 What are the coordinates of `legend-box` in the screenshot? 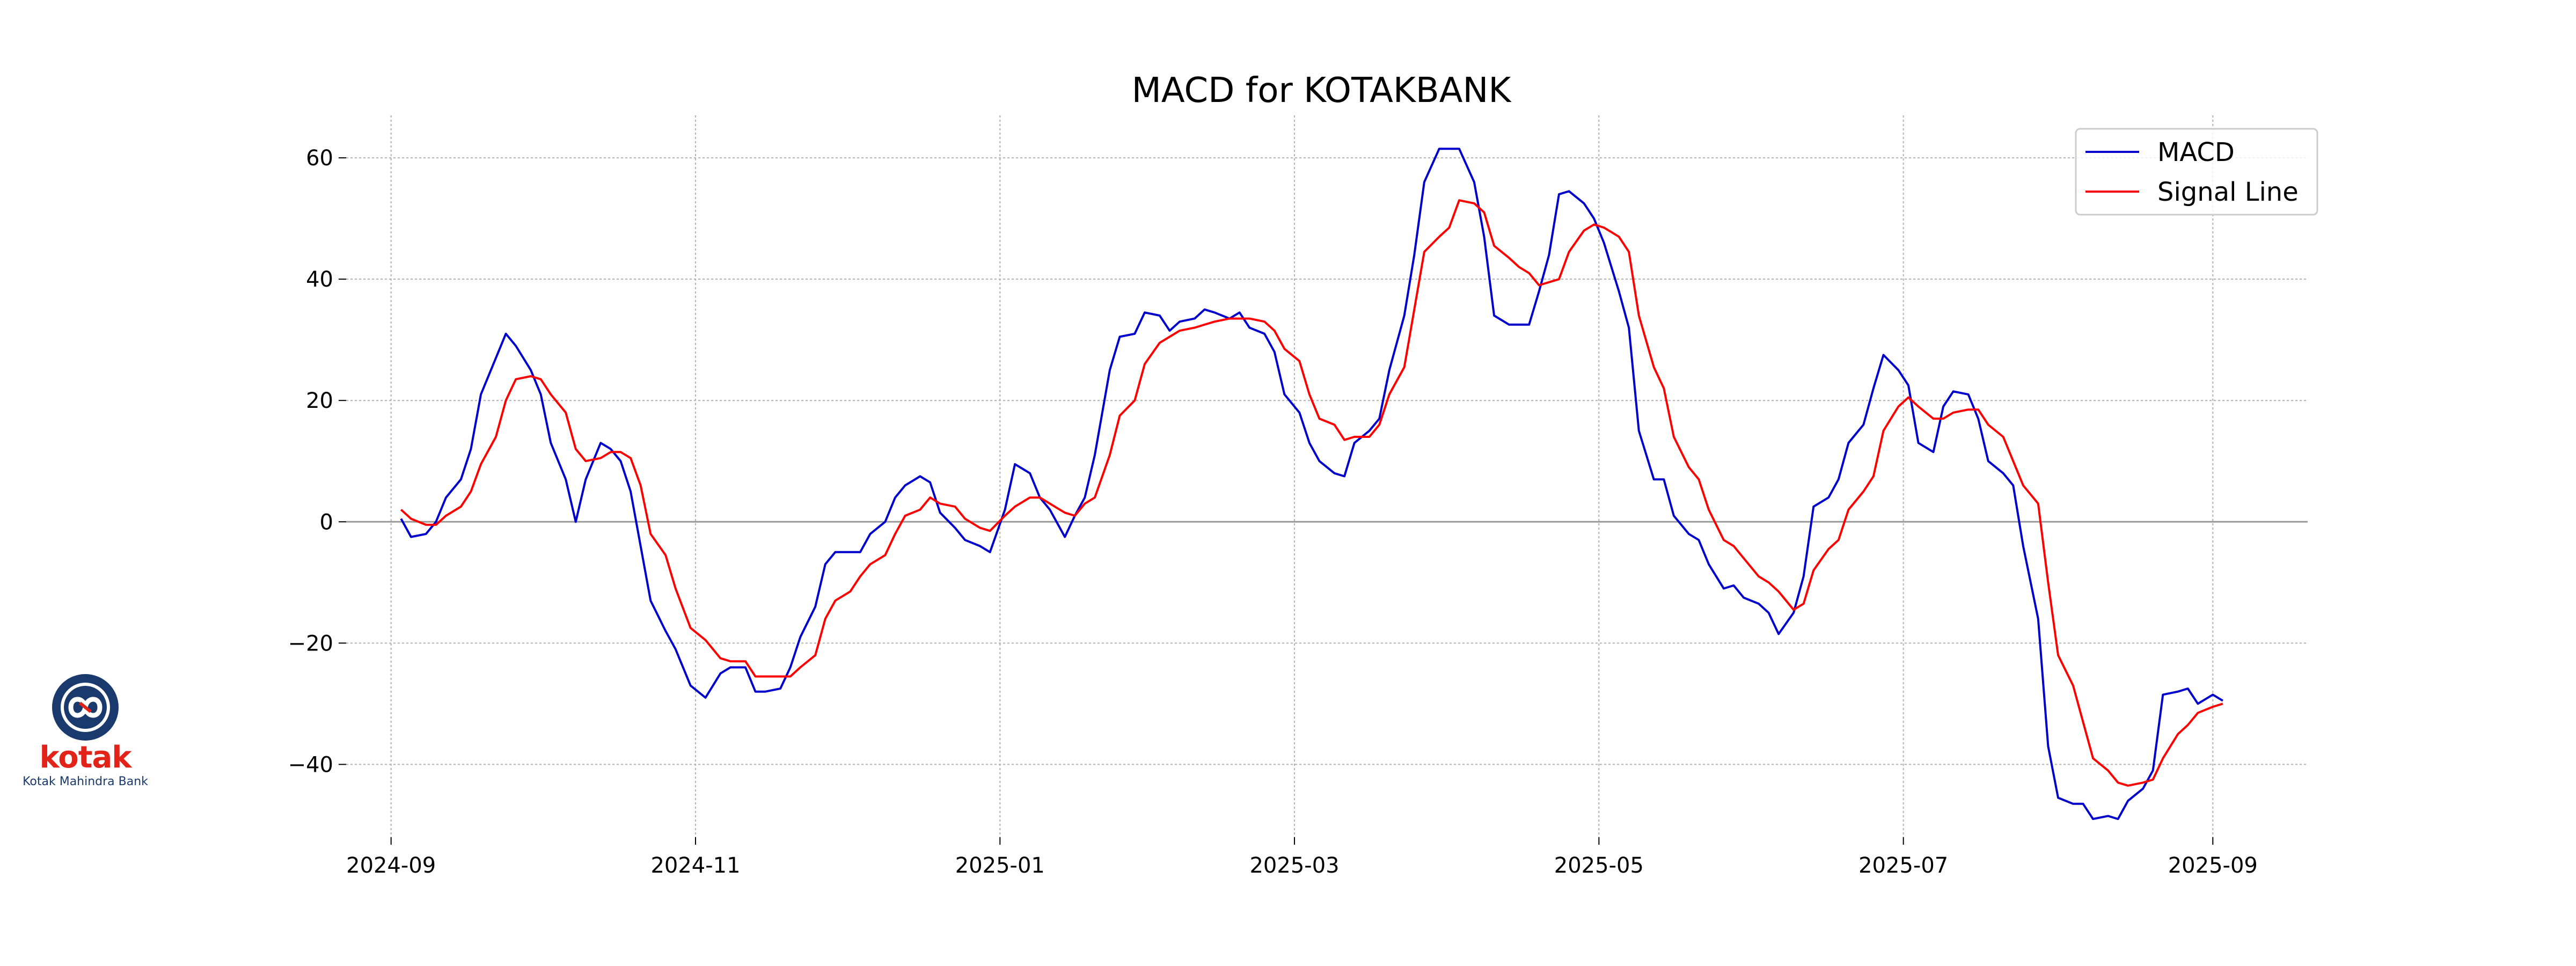 It's located at (2196, 172).